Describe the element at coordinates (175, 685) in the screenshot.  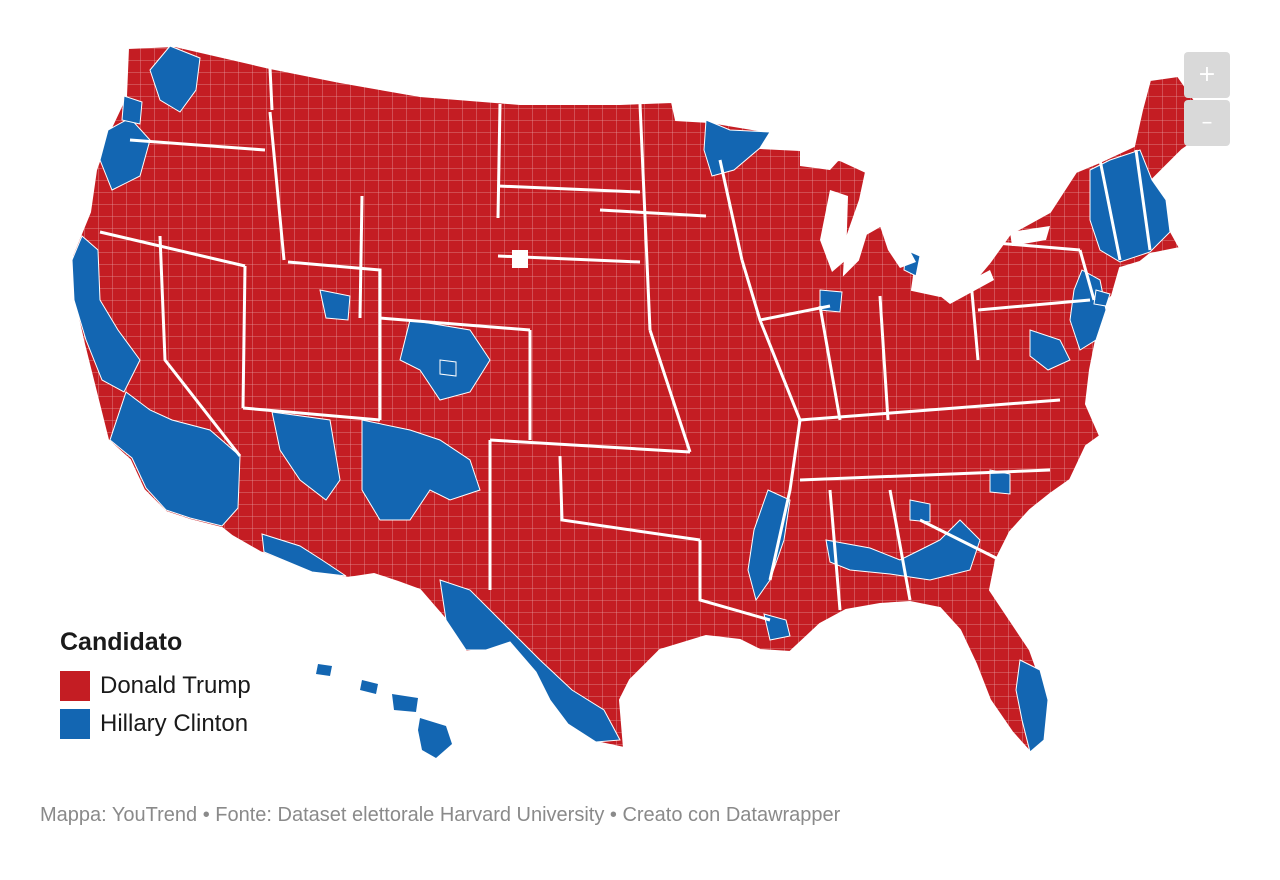
I see `legend-label-trump: Donald Trump` at that location.